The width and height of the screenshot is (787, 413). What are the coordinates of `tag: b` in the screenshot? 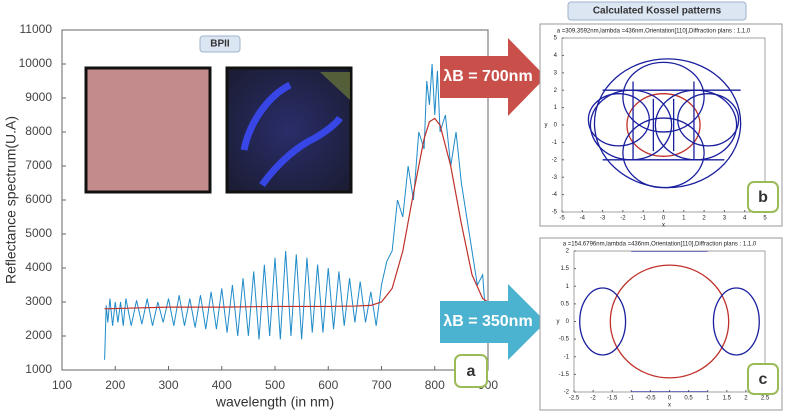 It's located at (763, 197).